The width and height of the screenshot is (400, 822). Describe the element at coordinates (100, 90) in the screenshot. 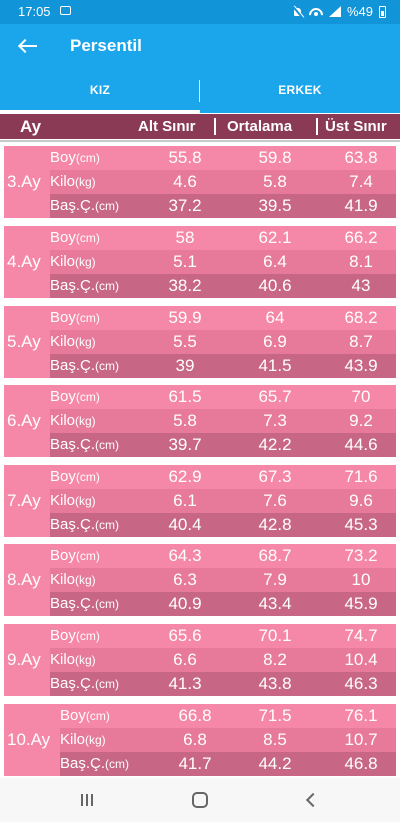

I see `tab-kiz: KIZ` at that location.